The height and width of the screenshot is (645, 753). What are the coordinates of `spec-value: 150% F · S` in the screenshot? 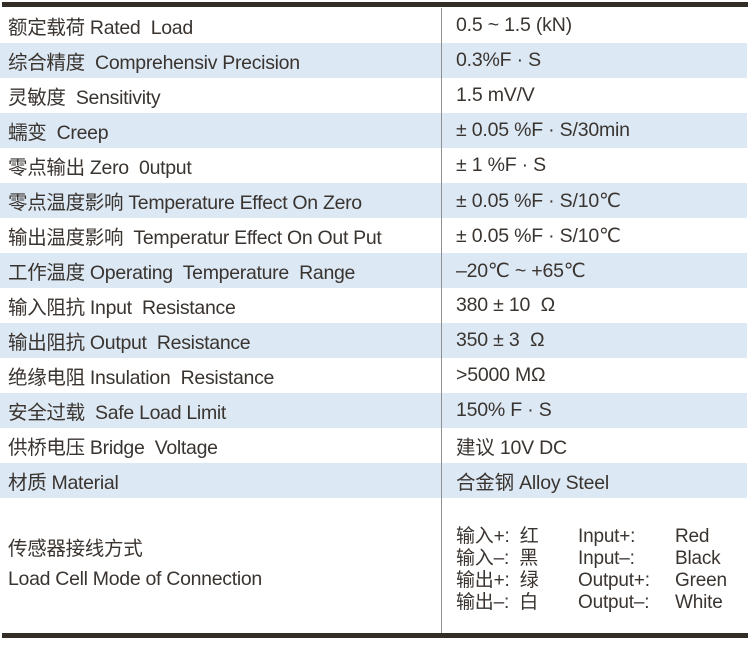 It's located at (594, 410).